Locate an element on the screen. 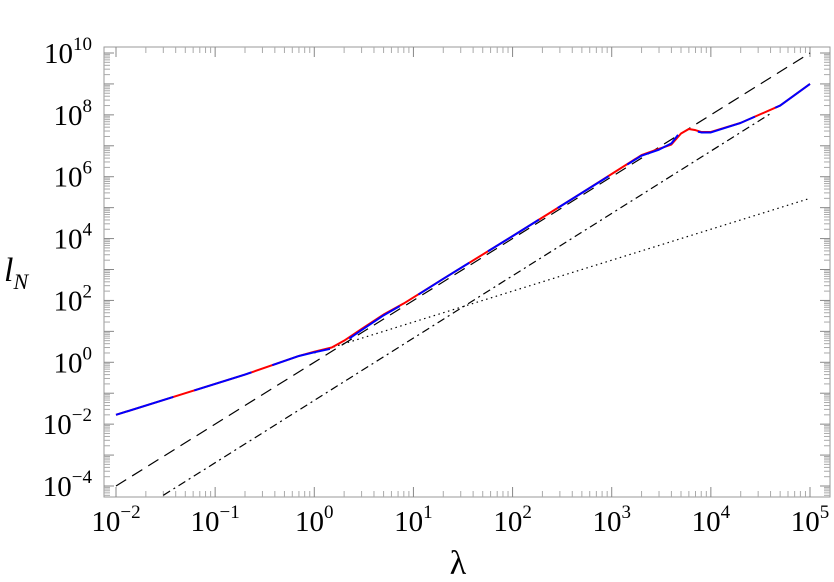  x-tick-label: 10¹ is located at coordinates (413, 520).